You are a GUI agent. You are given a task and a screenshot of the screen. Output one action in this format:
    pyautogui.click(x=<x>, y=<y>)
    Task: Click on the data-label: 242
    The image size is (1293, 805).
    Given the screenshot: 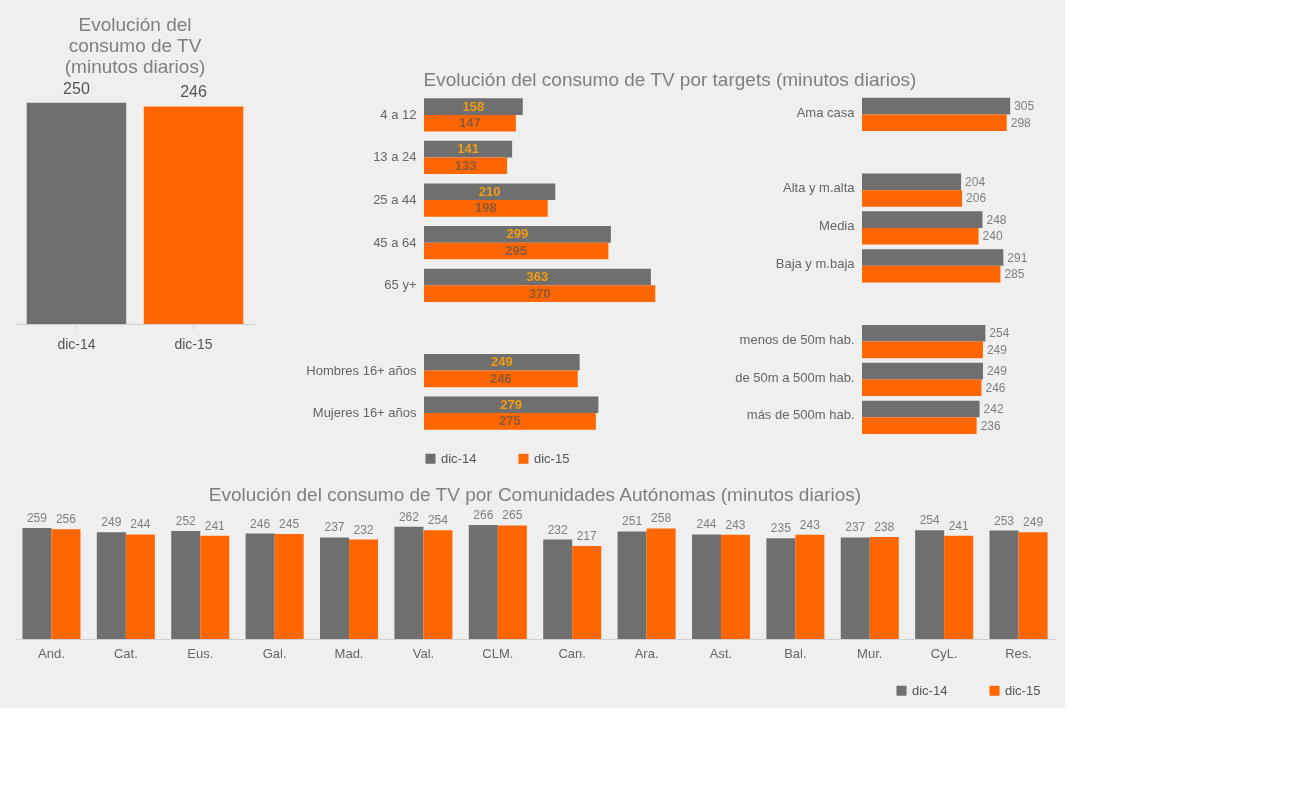 What is the action you would take?
    pyautogui.click(x=993, y=408)
    